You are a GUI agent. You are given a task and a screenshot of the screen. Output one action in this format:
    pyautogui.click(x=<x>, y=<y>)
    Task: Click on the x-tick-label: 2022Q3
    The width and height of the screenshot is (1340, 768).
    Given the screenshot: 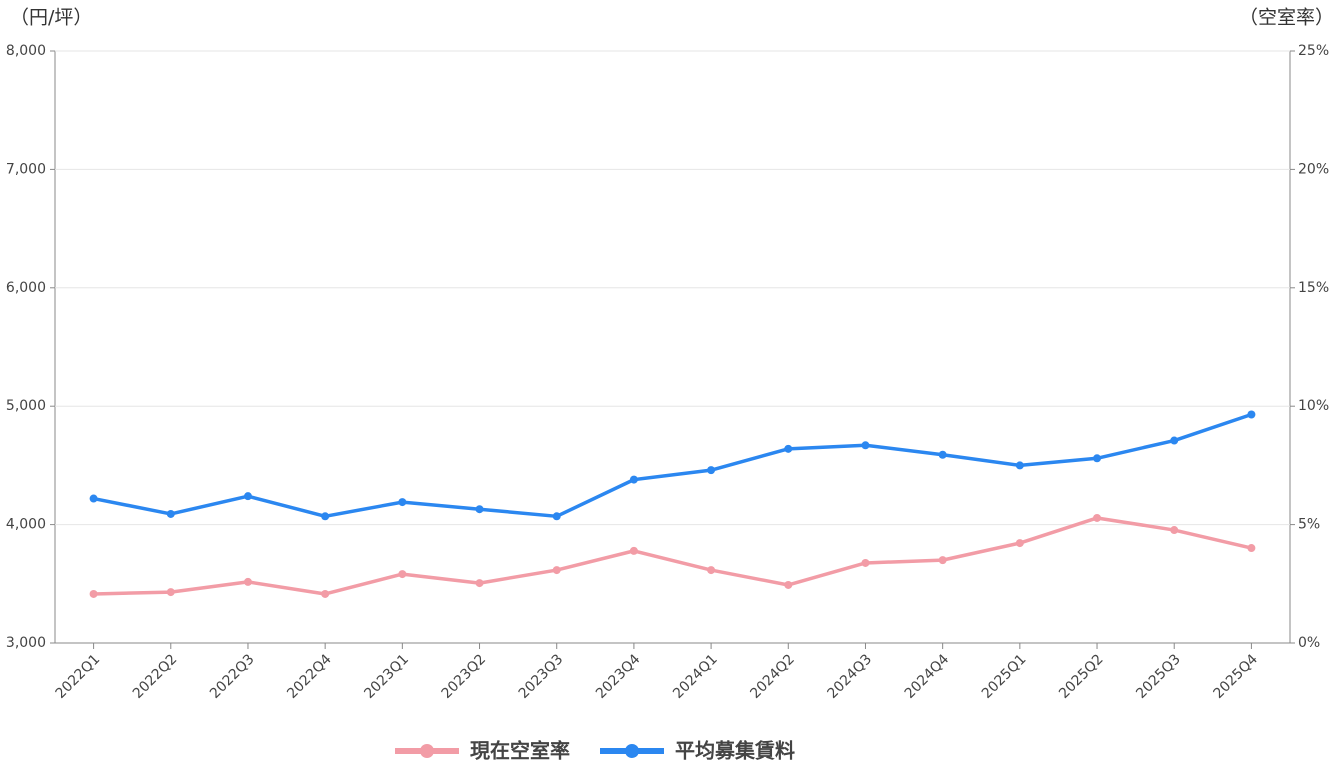 What is the action you would take?
    pyautogui.click(x=232, y=676)
    